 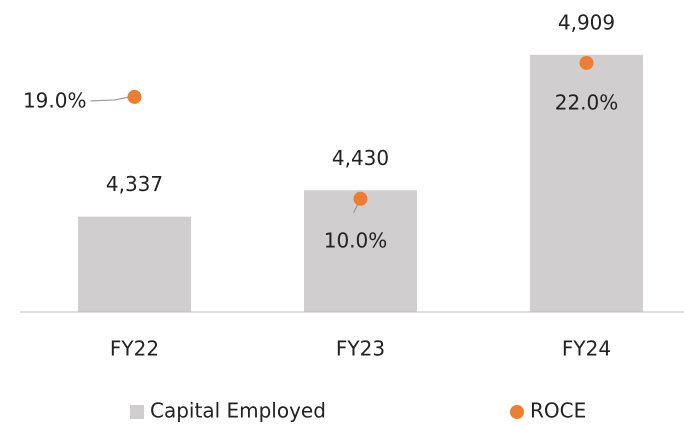 I want to click on leader-line, so click(x=110, y=99).